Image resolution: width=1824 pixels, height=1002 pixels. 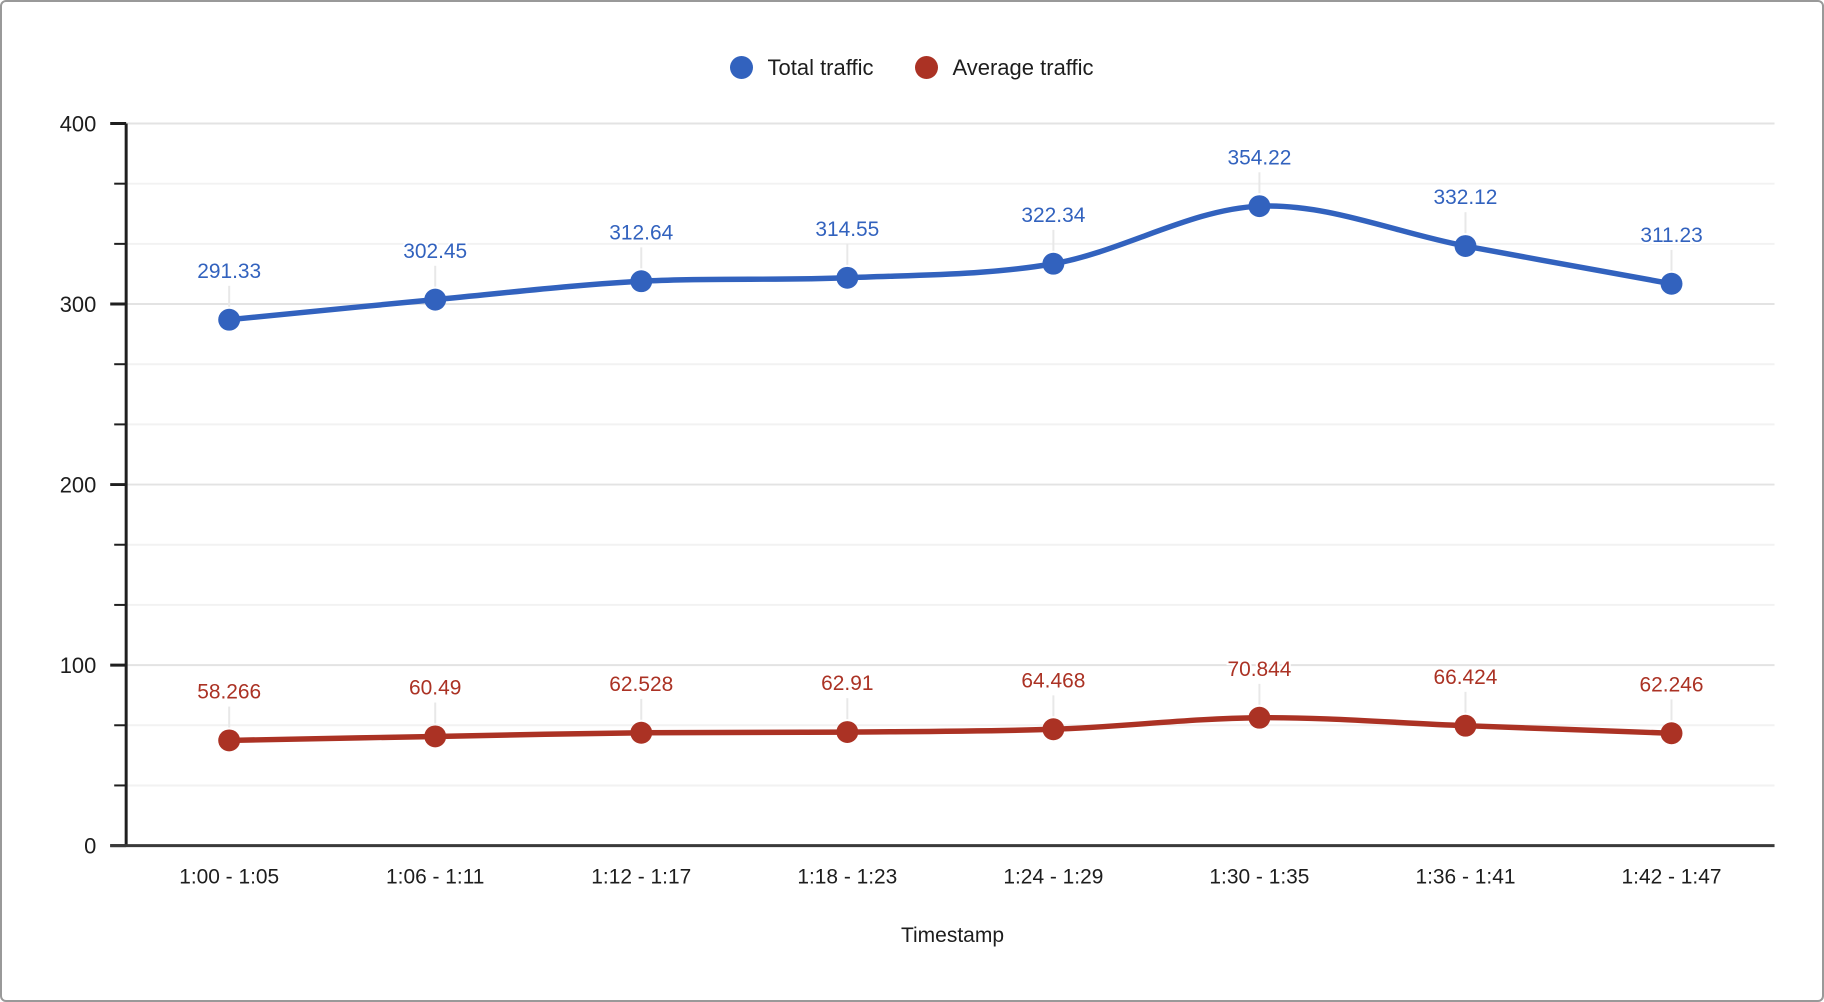 I want to click on x-tick-label: 1:36 - 1:41, so click(x=1465, y=876).